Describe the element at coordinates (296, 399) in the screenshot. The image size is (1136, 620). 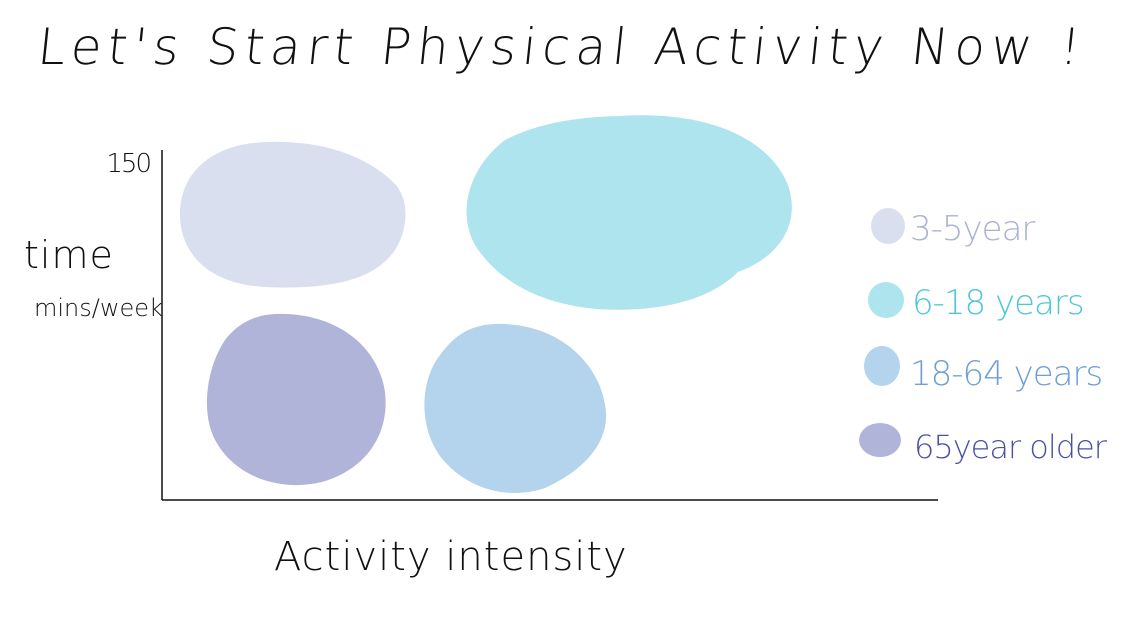
I see `bubble-65yearolder` at that location.